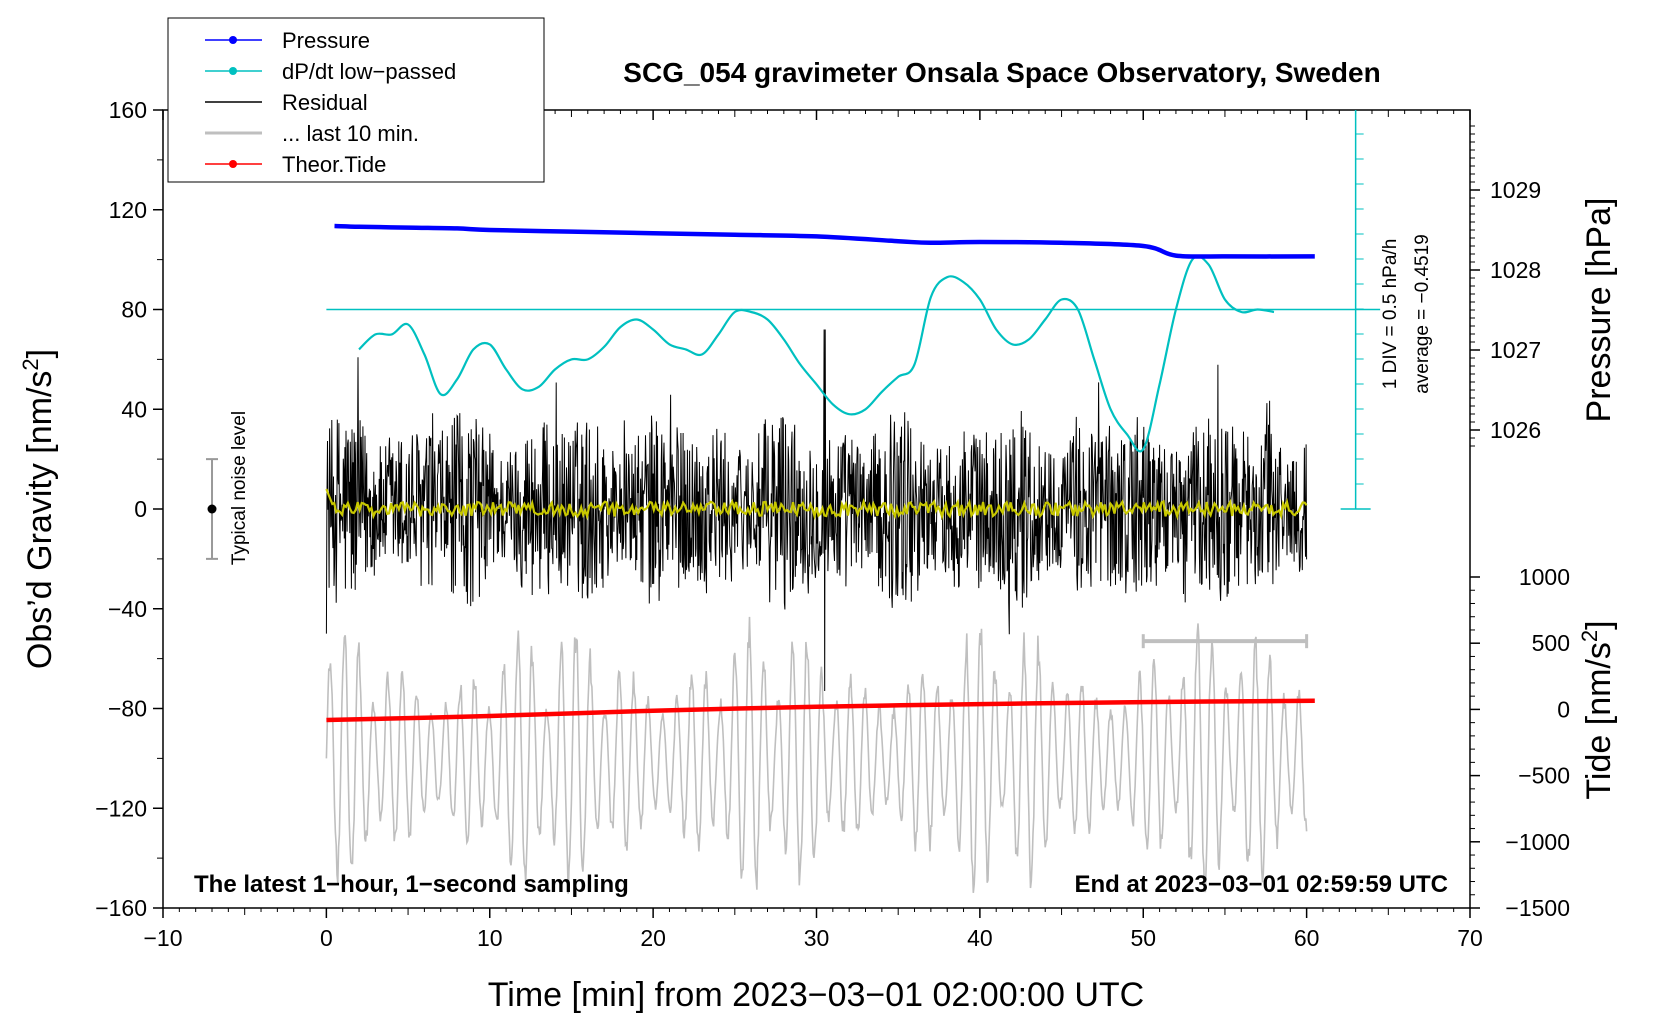 The image size is (1660, 1020). I want to click on noise-dot, so click(212, 509).